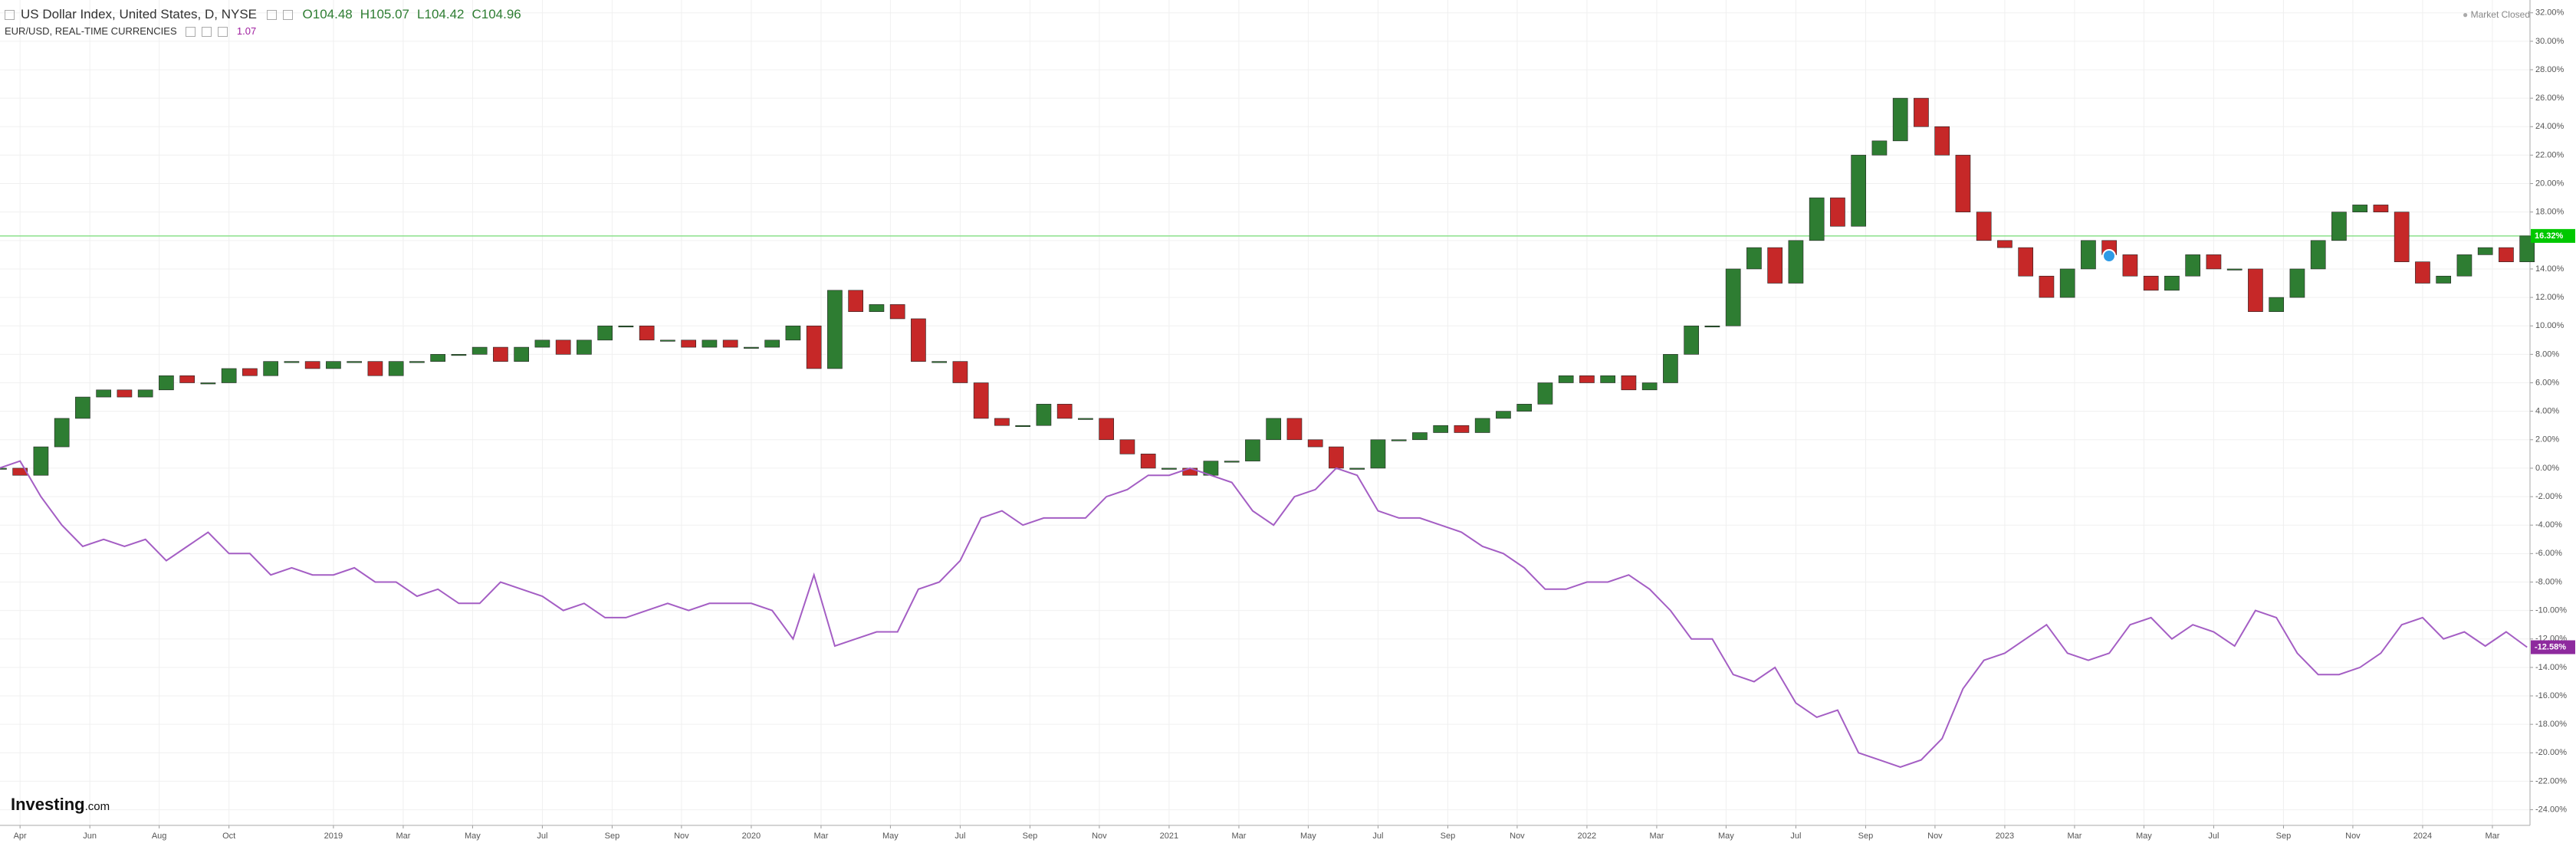 Image resolution: width=2576 pixels, height=843 pixels. Describe the element at coordinates (501, 14) in the screenshot. I see `ohlc-value: 104.96` at that location.